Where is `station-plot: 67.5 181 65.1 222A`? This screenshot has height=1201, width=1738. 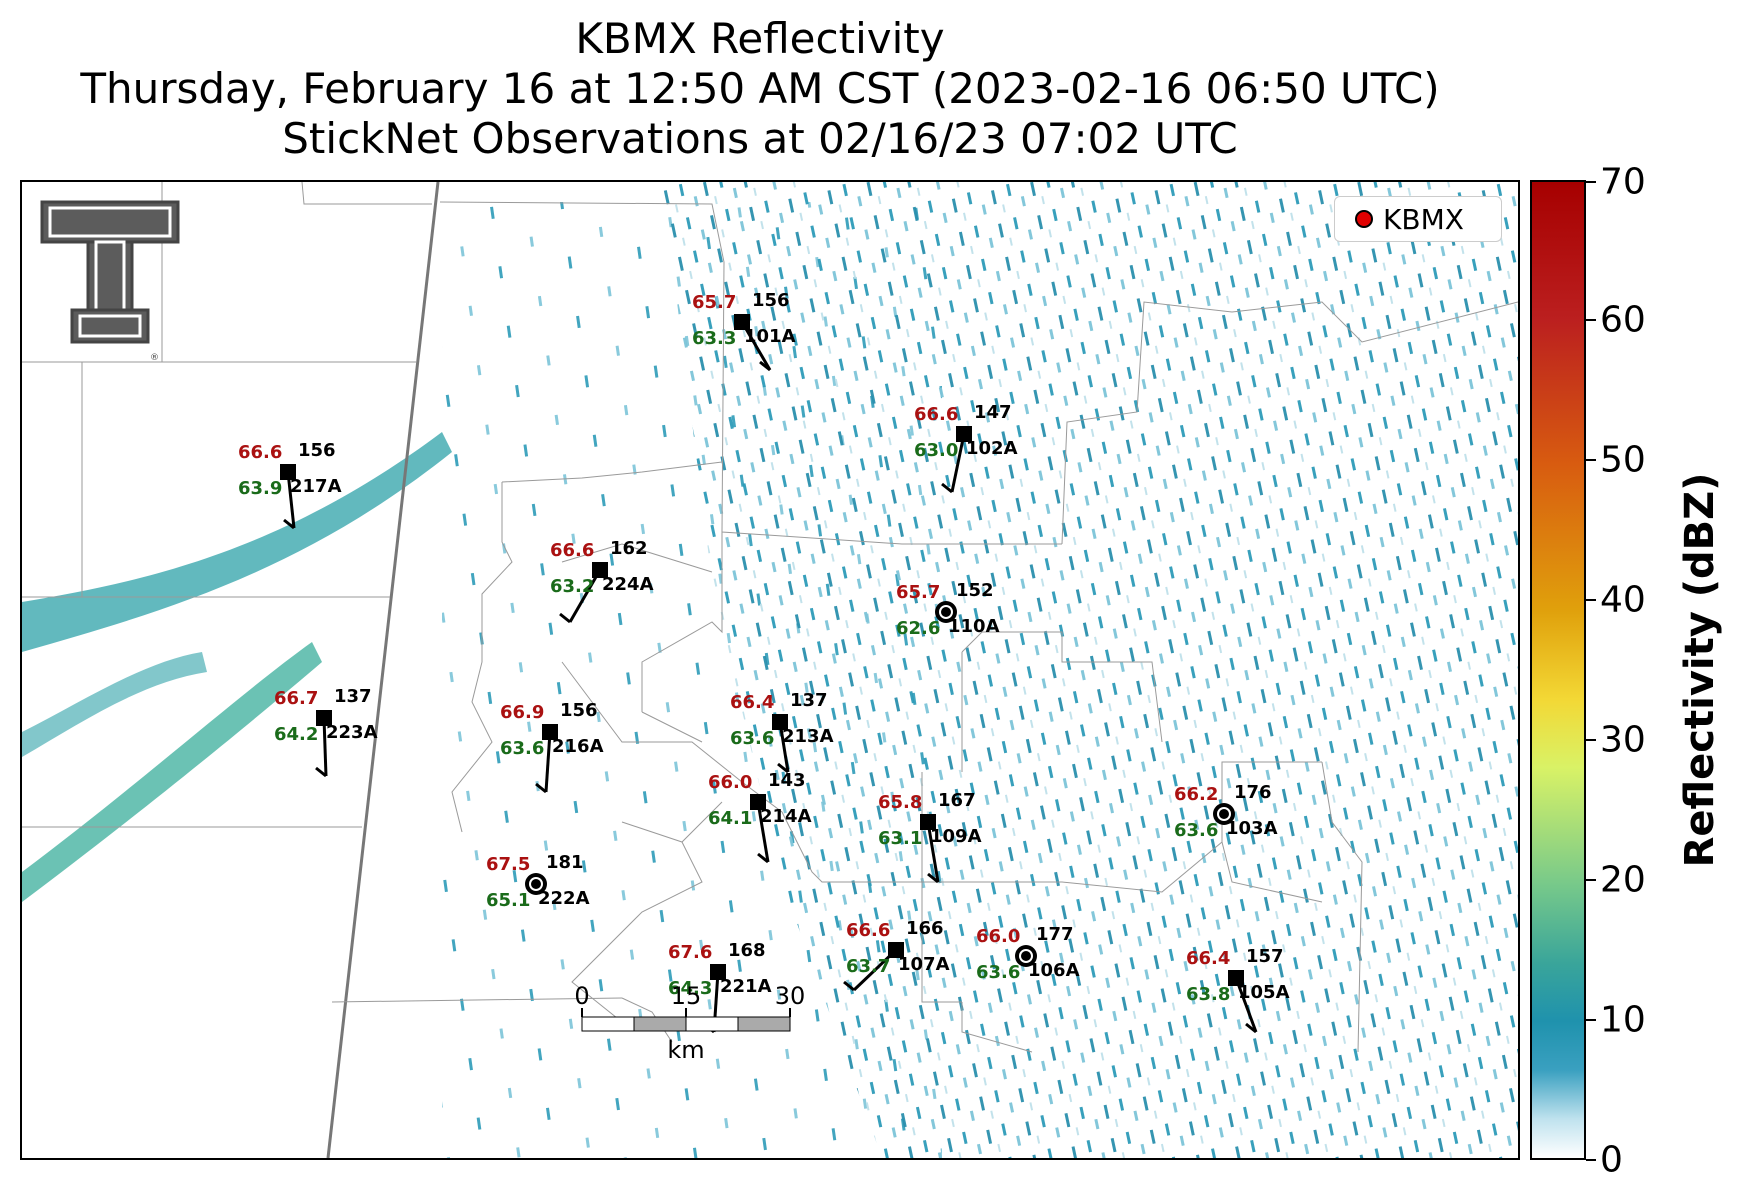
station-plot: 67.5 181 65.1 222A is located at coordinates (538, 881).